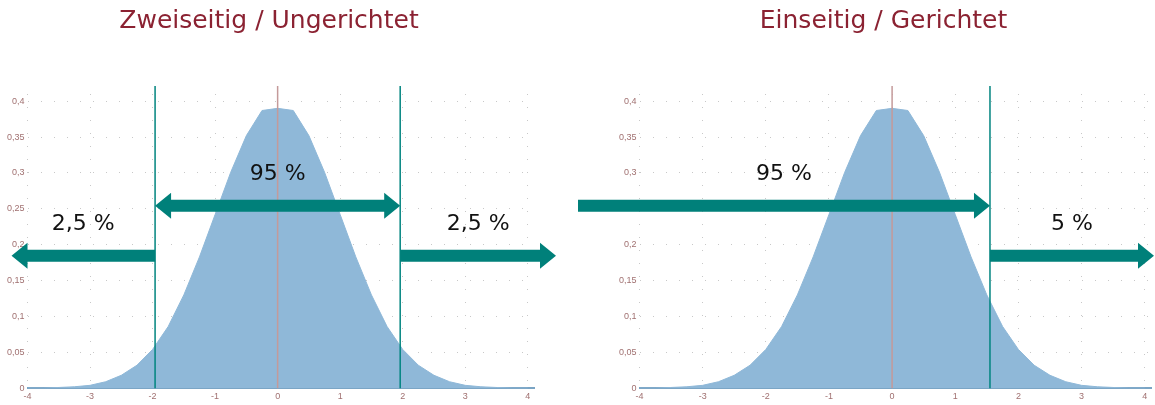 This screenshot has height=405, width=1155. What do you see at coordinates (1072, 222) in the screenshot?
I see `annotation: 5 %` at bounding box center [1072, 222].